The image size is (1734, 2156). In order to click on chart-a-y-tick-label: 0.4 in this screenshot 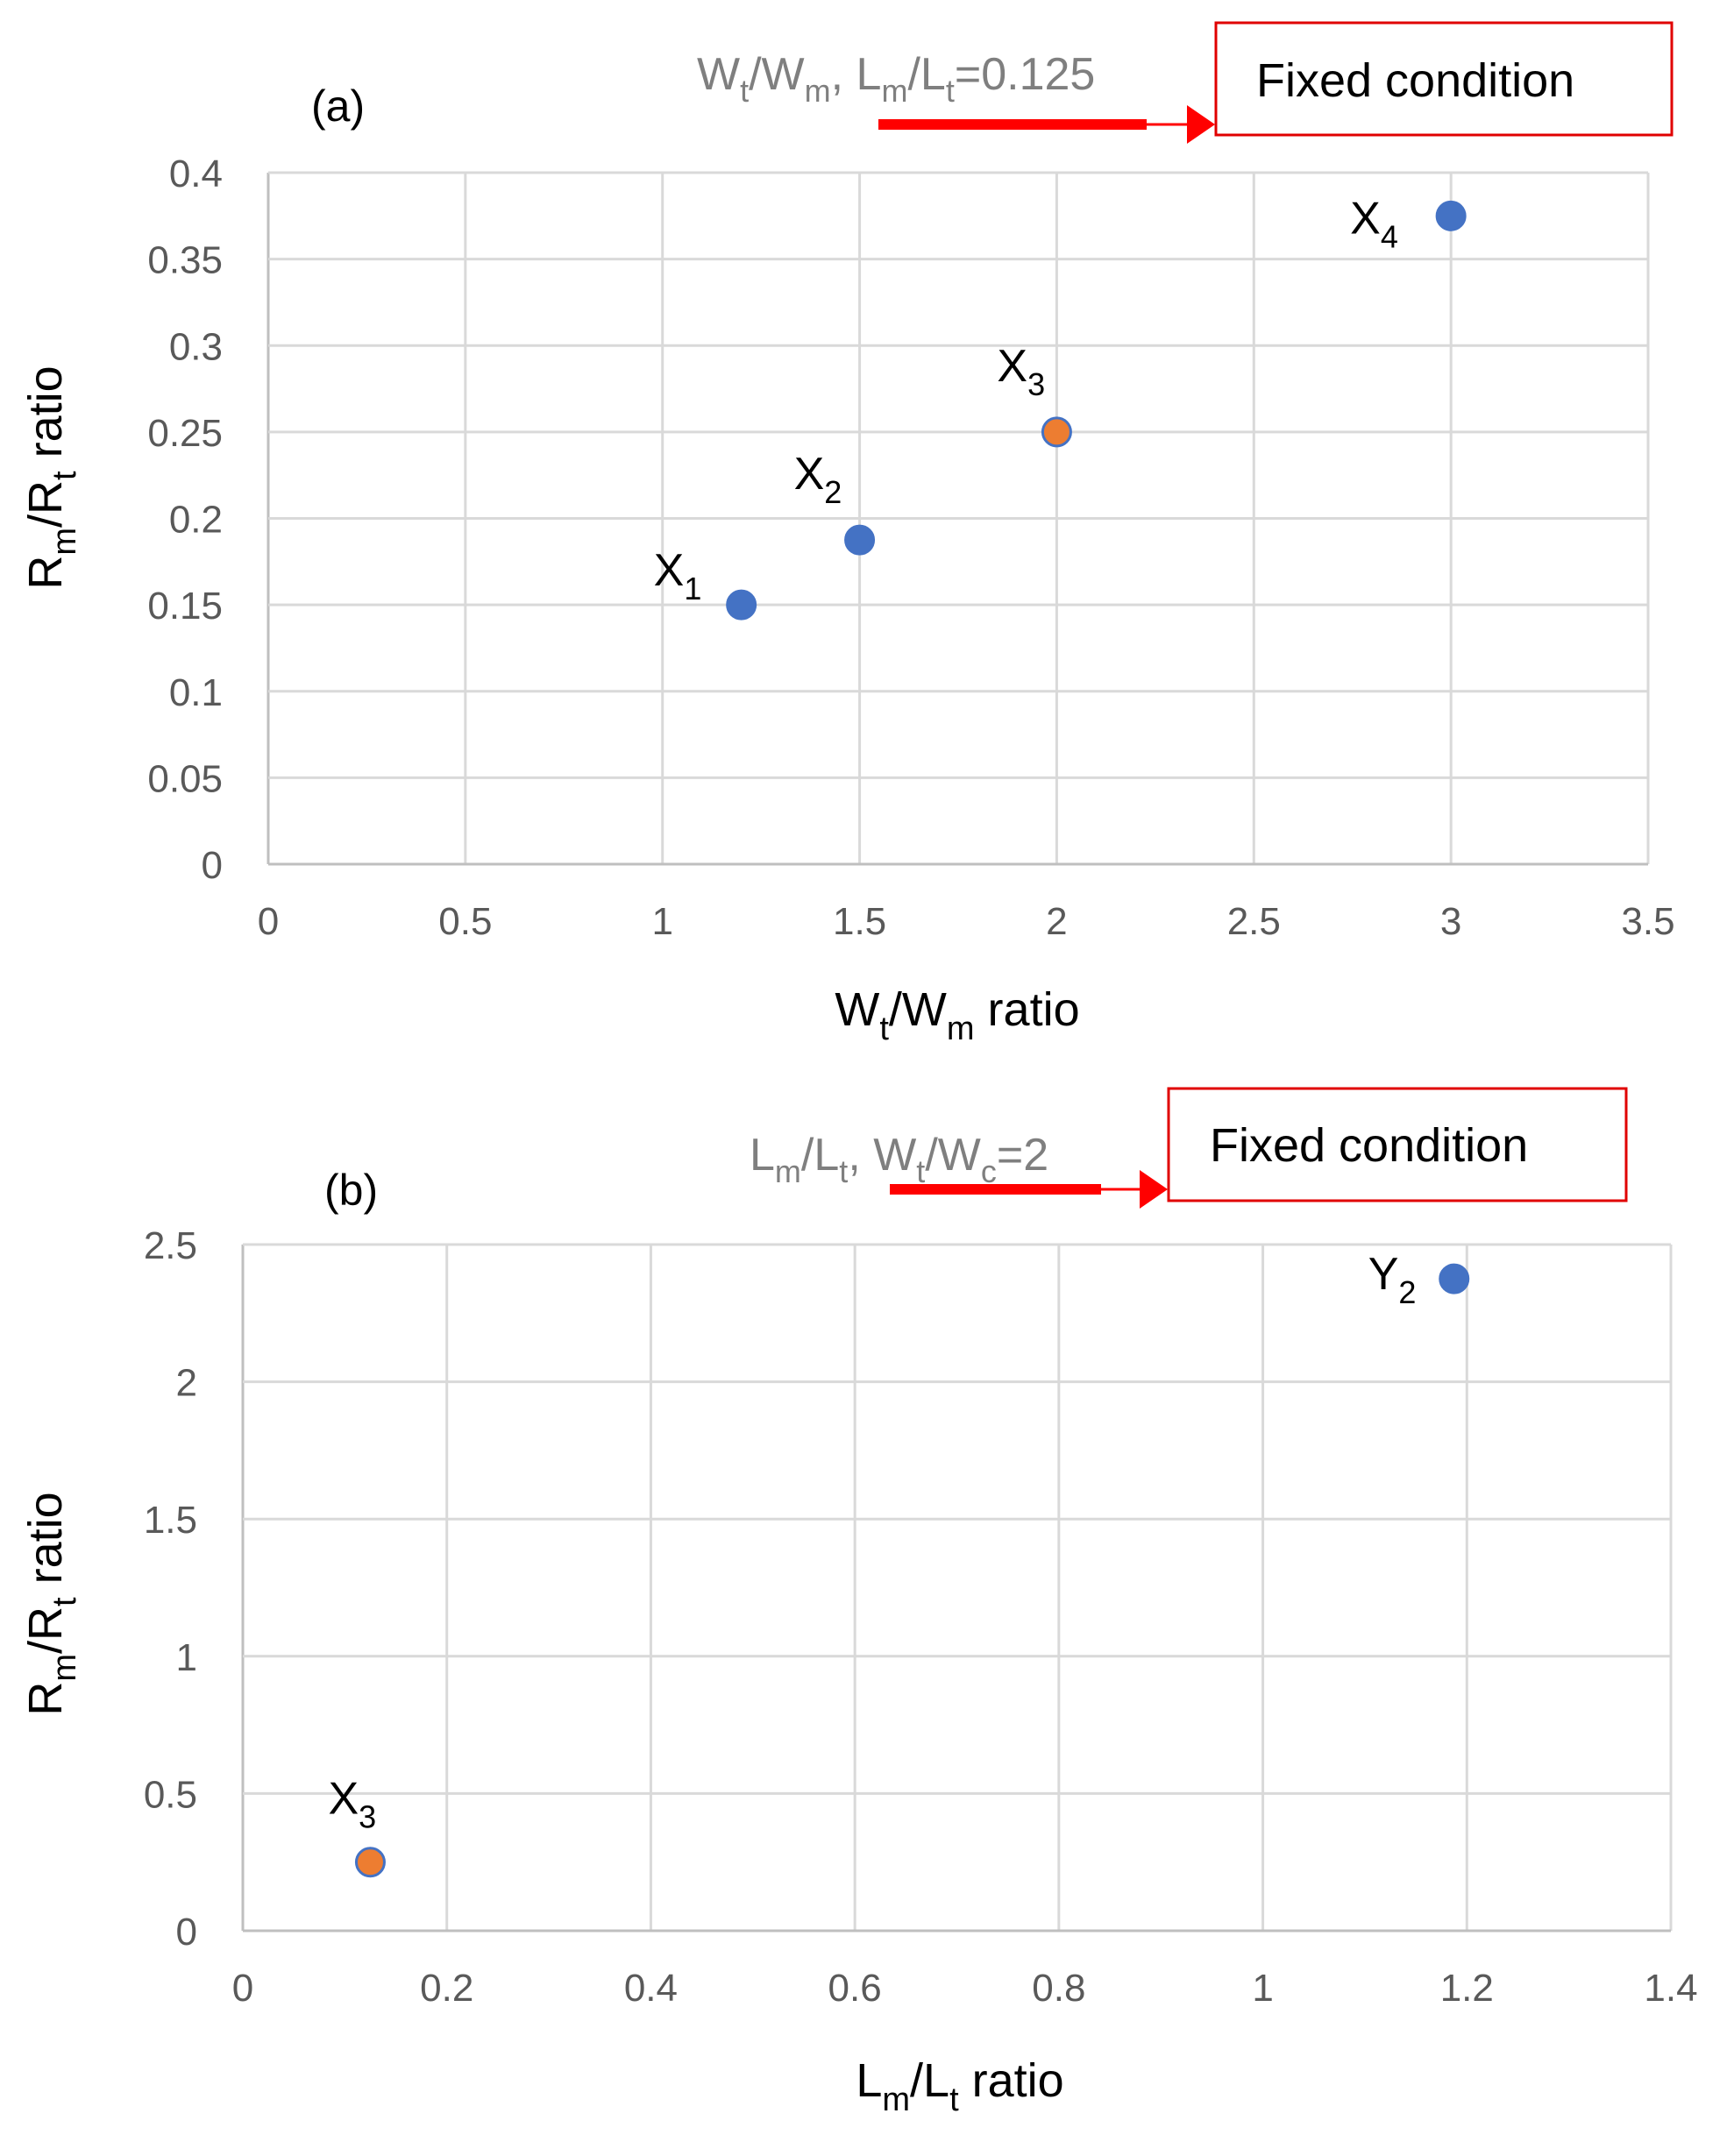, I will do `click(196, 173)`.